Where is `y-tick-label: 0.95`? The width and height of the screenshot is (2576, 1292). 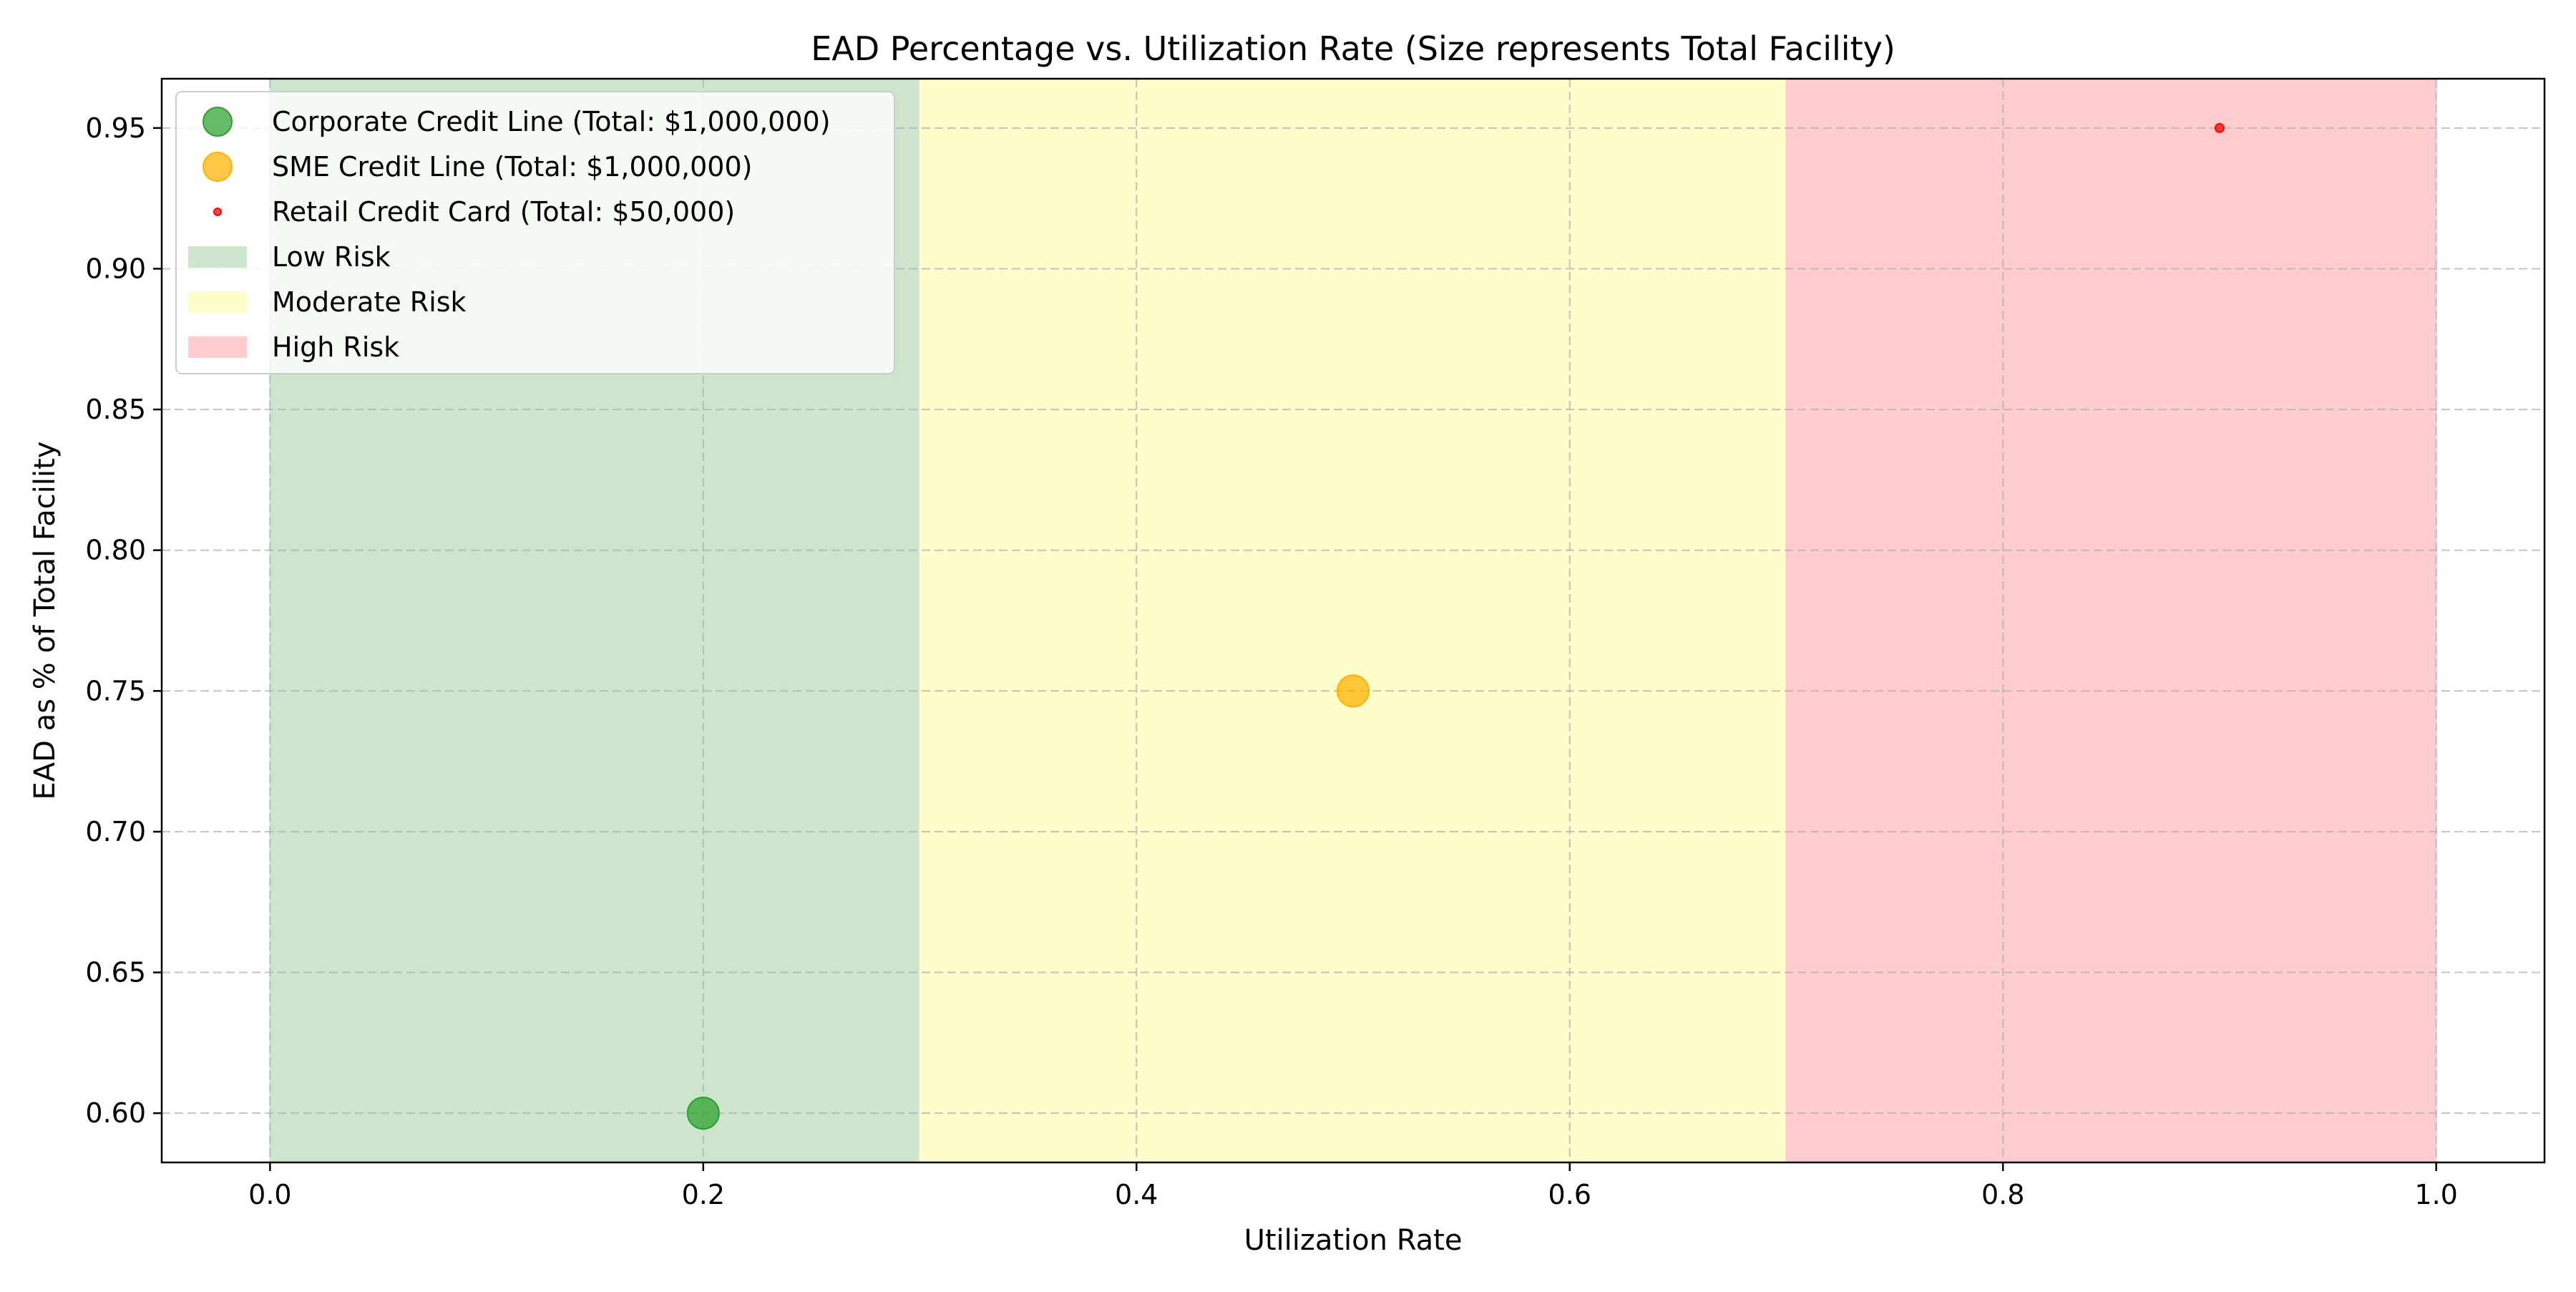
y-tick-label: 0.95 is located at coordinates (115, 128).